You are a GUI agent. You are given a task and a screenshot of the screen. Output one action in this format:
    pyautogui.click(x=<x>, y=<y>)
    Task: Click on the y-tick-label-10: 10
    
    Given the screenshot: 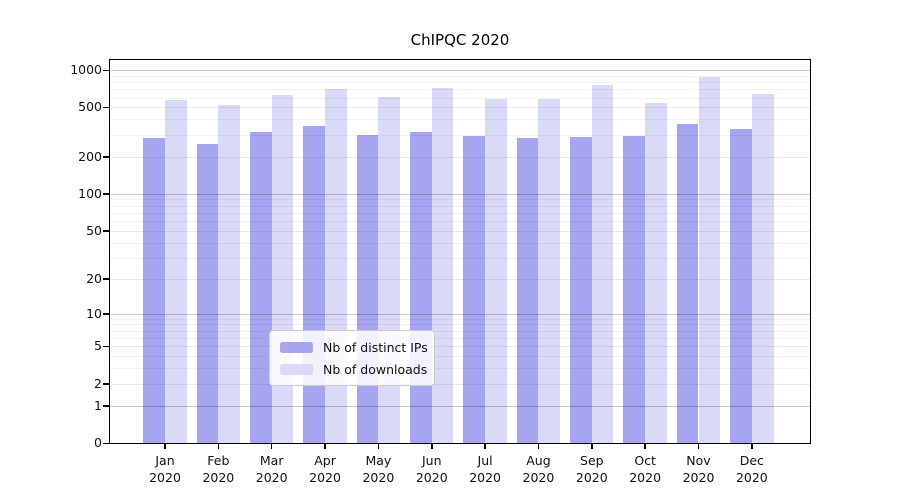 What is the action you would take?
    pyautogui.click(x=94, y=313)
    